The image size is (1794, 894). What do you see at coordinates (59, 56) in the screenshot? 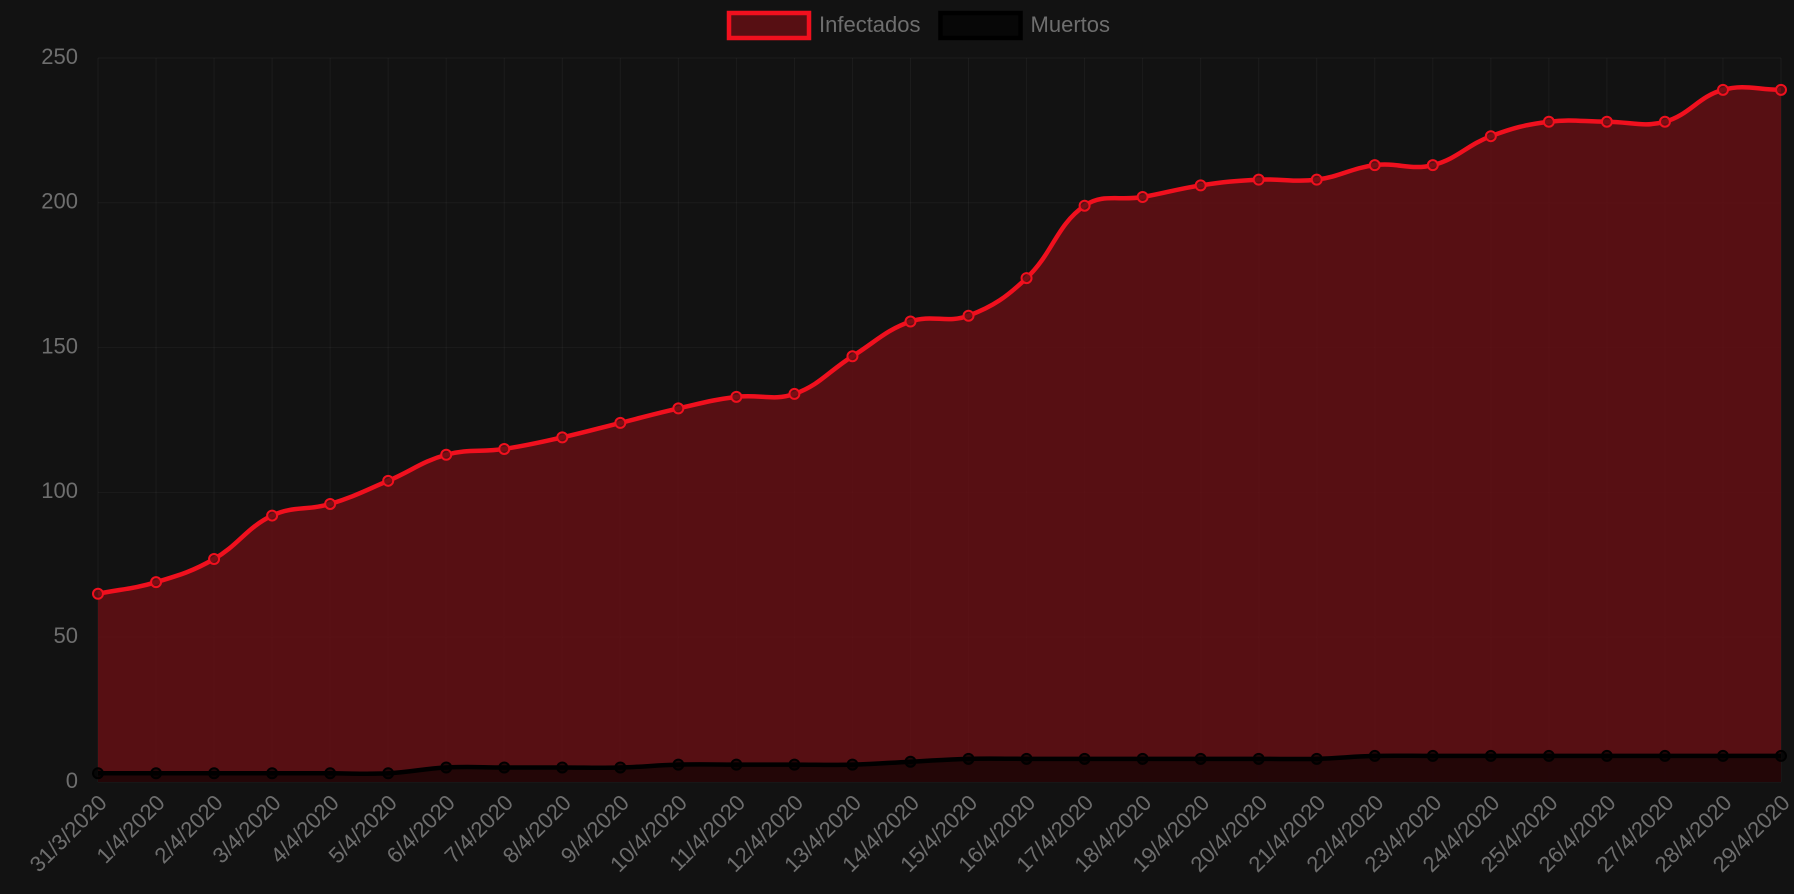
I see `y-tick-label: 250` at bounding box center [59, 56].